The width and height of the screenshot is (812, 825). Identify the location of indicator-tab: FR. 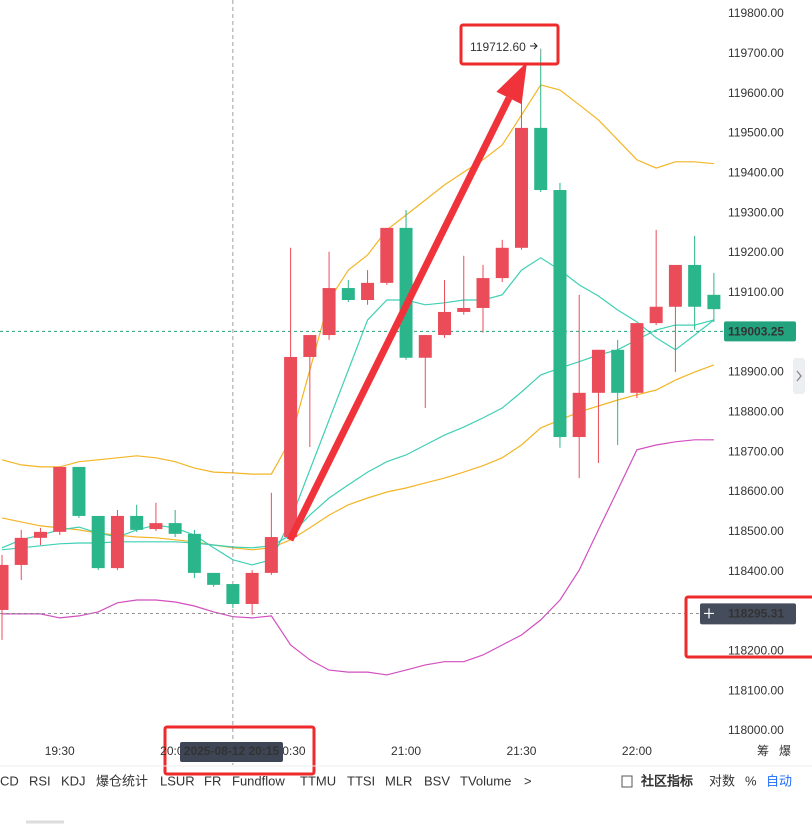
(212, 780).